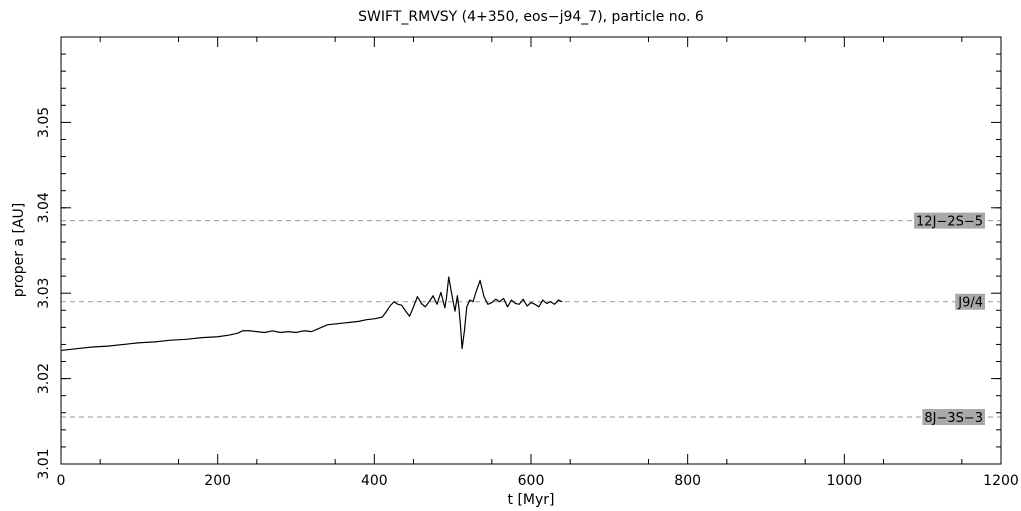  Describe the element at coordinates (44, 207) in the screenshot. I see `y-tick-label: 3.04` at that location.